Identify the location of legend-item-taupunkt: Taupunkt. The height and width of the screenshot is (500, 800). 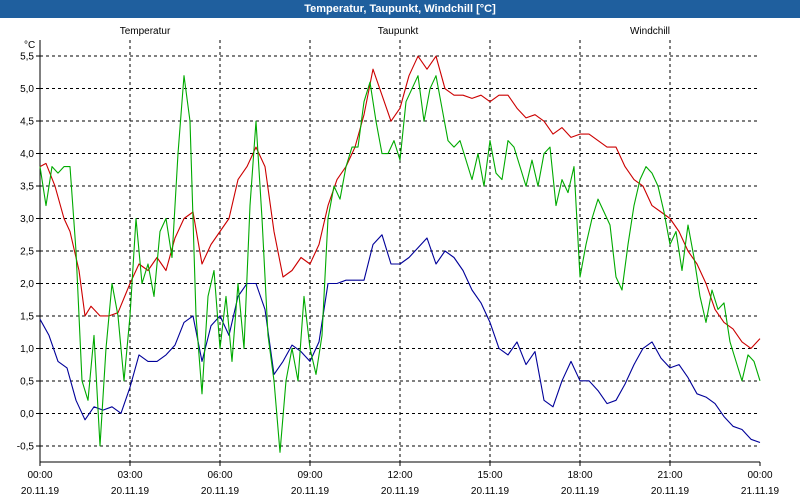
(398, 31).